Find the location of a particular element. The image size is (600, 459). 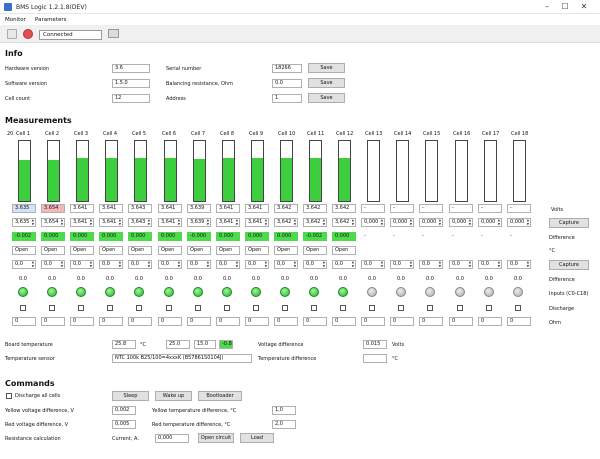

serial-field: 18266 is located at coordinates (287, 68).